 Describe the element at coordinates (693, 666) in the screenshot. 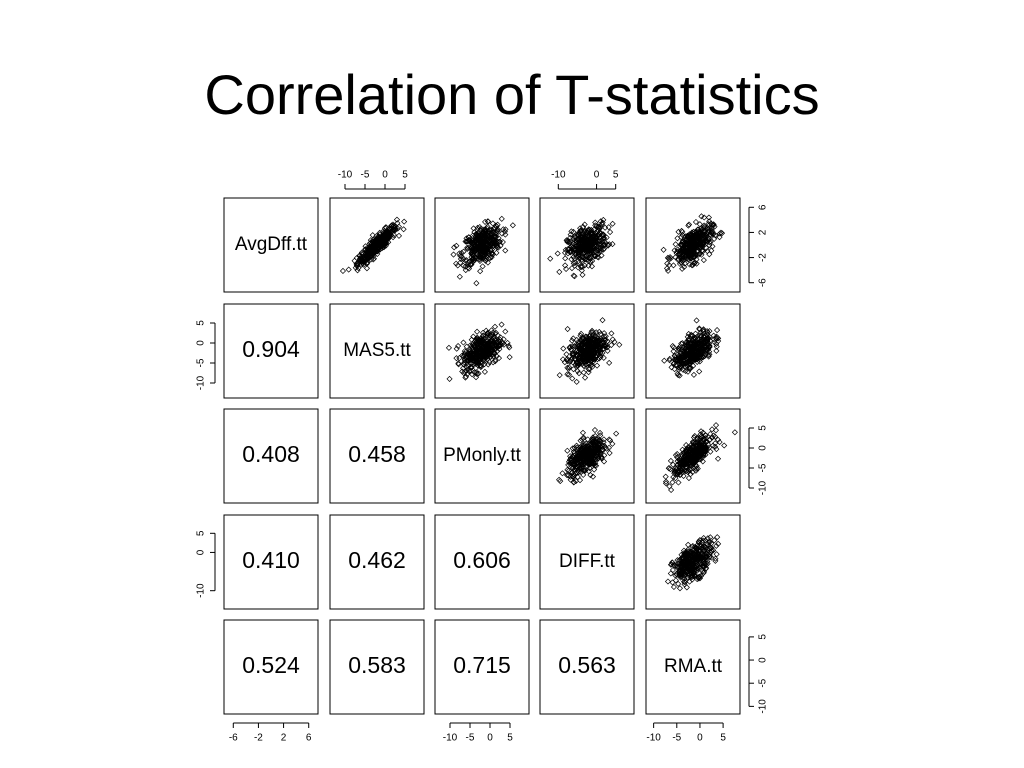

I see `variable-label: RMA.tt` at that location.